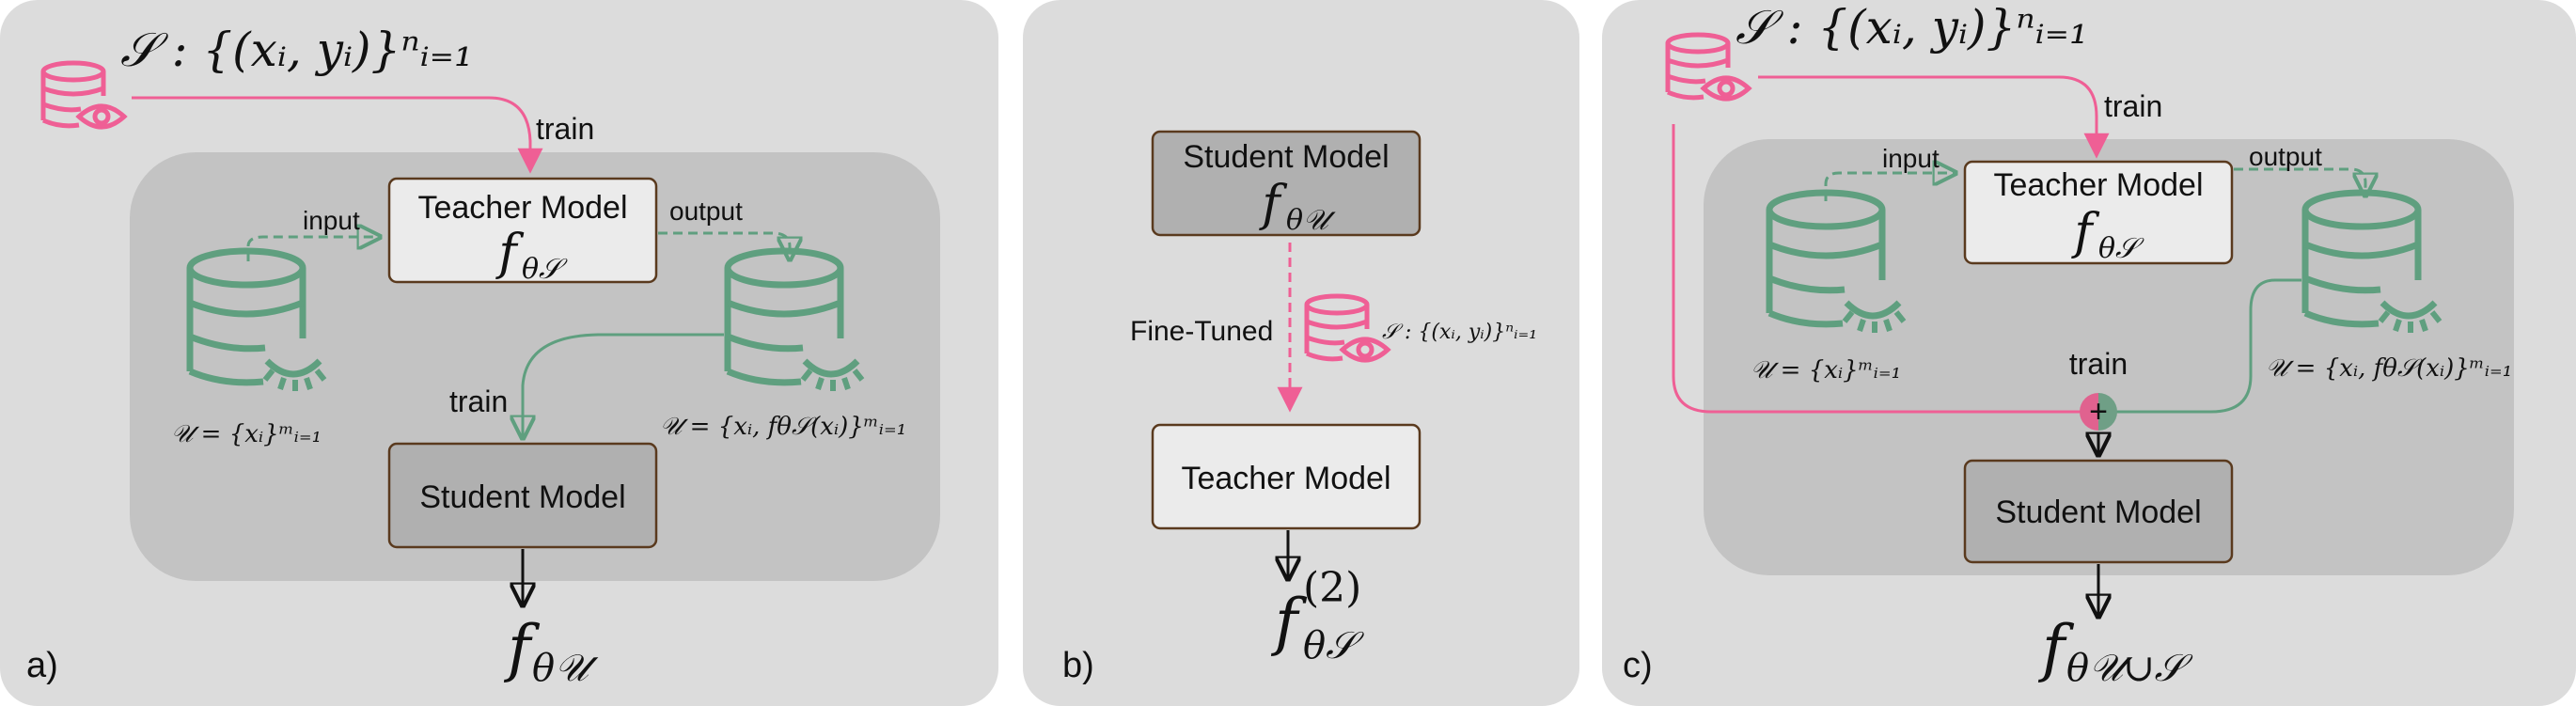  Describe the element at coordinates (522, 208) in the screenshot. I see `teacher-model-title: Teacher Model` at that location.